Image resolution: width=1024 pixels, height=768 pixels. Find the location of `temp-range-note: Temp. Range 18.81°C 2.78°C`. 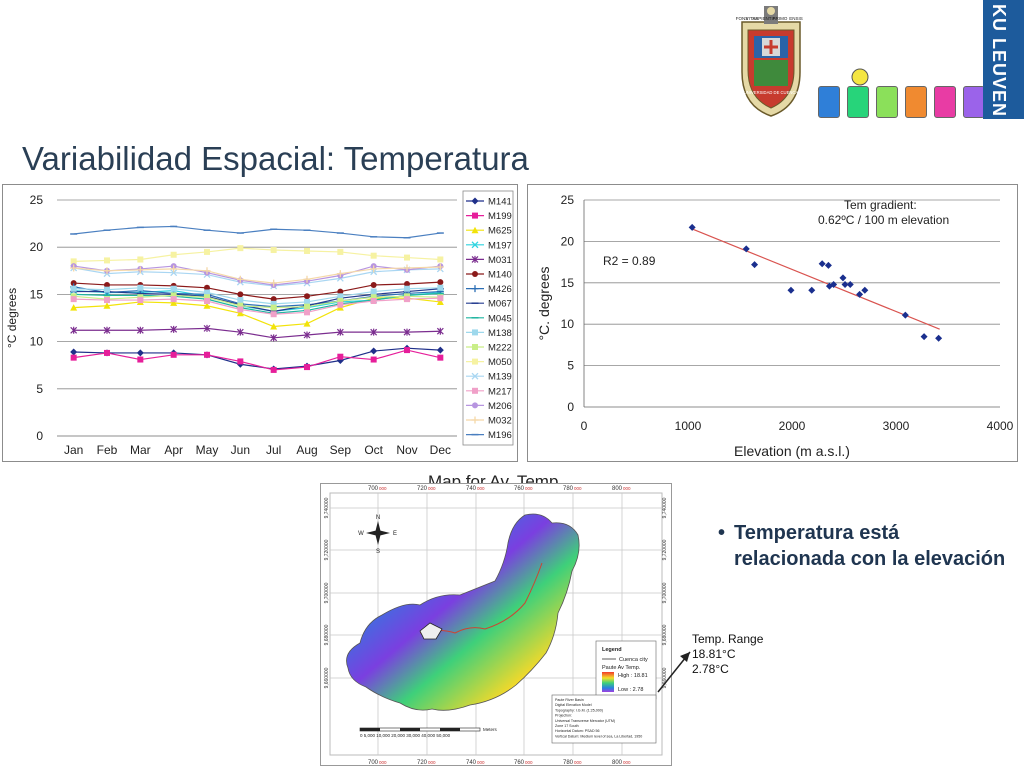

temp-range-note: Temp. Range 18.81°C 2.78°C is located at coordinates (727, 654).